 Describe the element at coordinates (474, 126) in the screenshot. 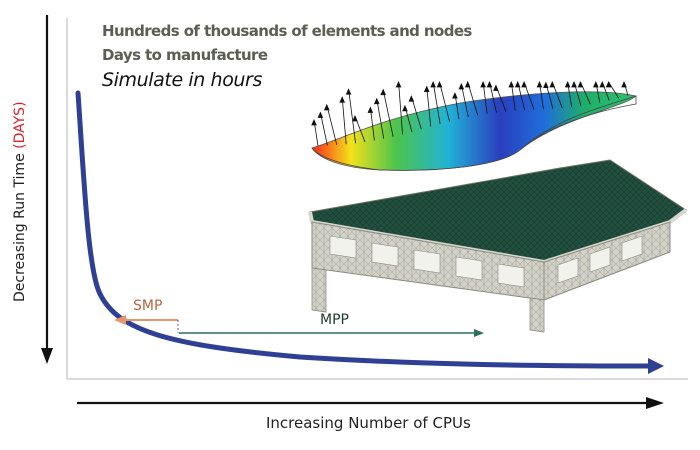

I see `stress-plot-illustration` at that location.